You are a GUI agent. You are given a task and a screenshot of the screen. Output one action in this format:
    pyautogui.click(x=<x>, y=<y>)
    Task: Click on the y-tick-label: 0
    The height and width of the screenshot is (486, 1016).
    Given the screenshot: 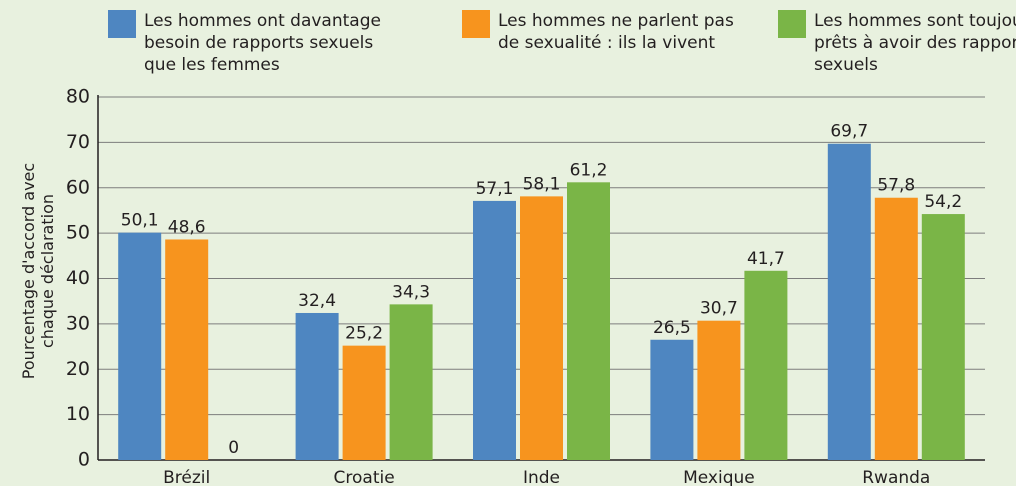 What is the action you would take?
    pyautogui.click(x=84, y=460)
    